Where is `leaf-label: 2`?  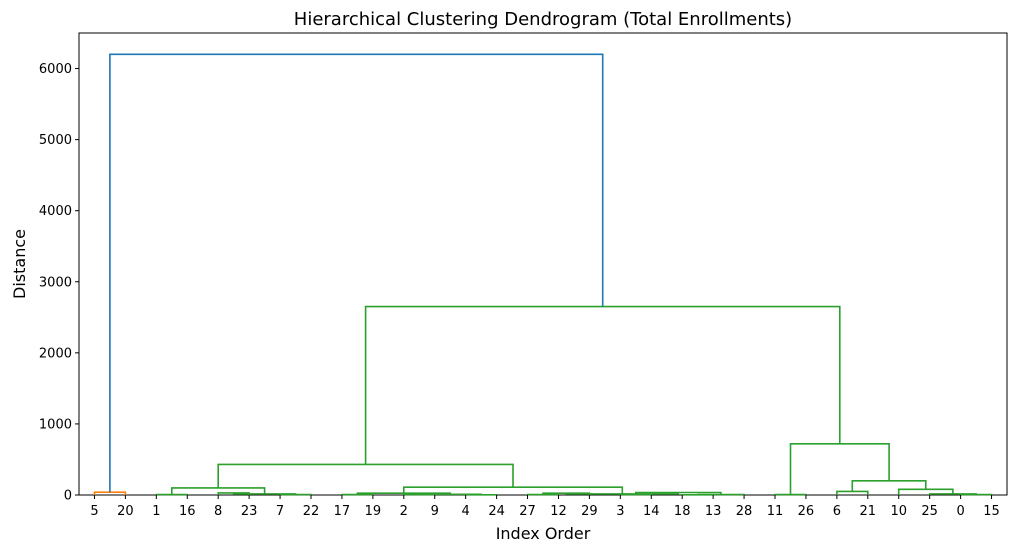
leaf-label: 2 is located at coordinates (404, 511).